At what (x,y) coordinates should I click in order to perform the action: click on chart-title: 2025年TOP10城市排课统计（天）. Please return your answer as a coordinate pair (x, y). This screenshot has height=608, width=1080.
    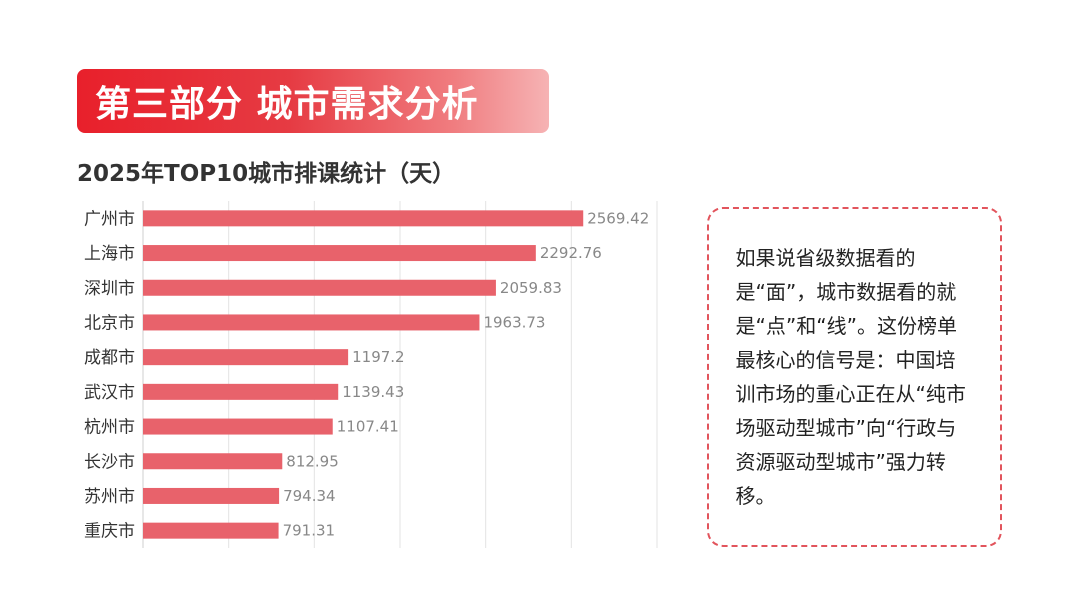
    Looking at the image, I should click on (266, 174).